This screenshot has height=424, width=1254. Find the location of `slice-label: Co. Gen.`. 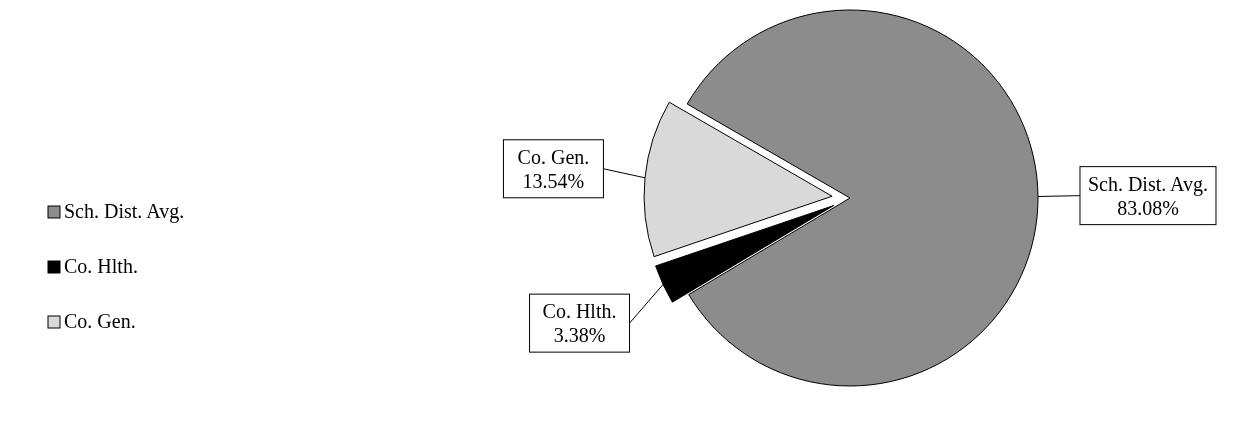

slice-label: Co. Gen. is located at coordinates (553, 156).